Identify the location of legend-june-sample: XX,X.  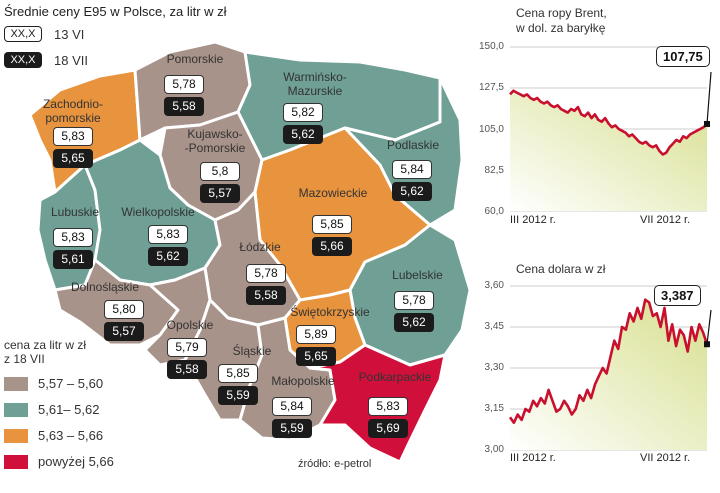
(23, 34).